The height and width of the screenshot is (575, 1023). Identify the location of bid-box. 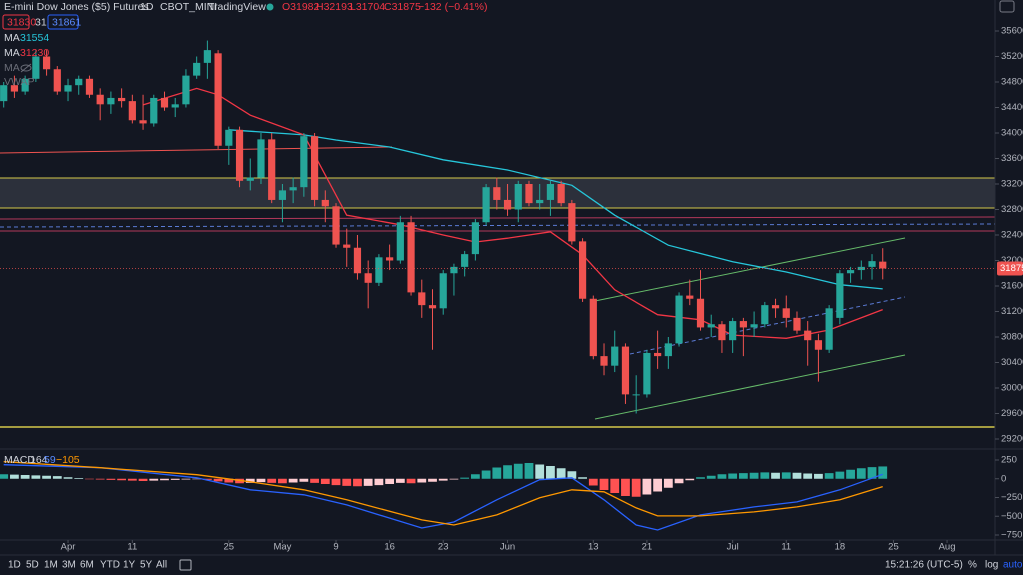
(16, 22).